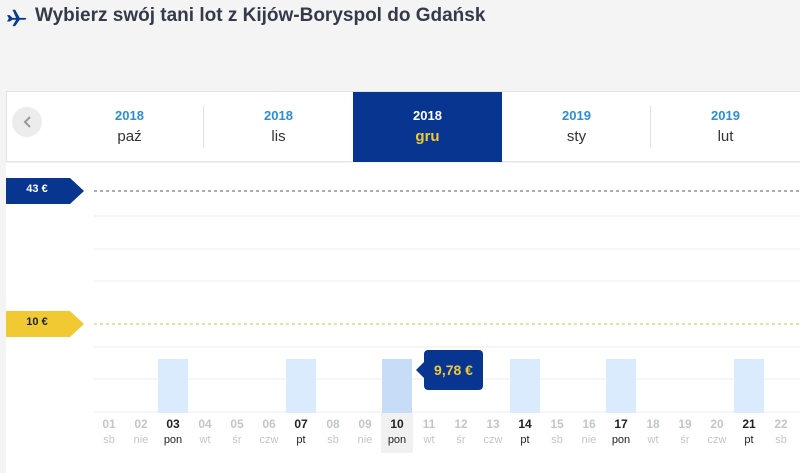  What do you see at coordinates (237, 433) in the screenshot?
I see `day-05: 05 śr` at bounding box center [237, 433].